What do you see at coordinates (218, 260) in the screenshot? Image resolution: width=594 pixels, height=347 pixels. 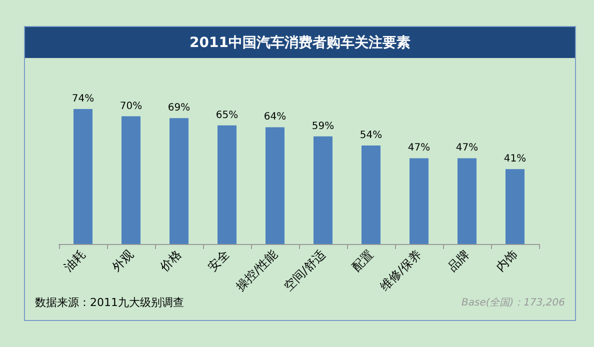 I see `x-tick-label: 安全` at bounding box center [218, 260].